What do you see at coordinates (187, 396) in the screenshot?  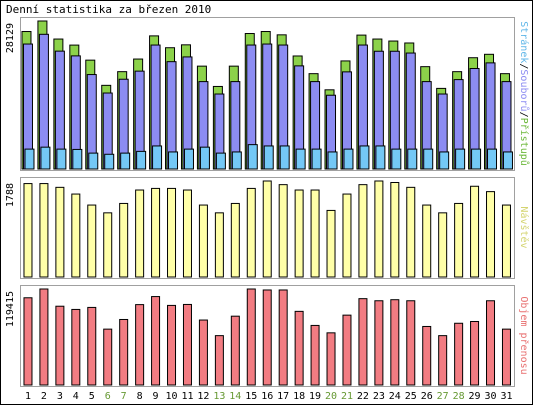 I see `x-tick-label: 11` at bounding box center [187, 396].